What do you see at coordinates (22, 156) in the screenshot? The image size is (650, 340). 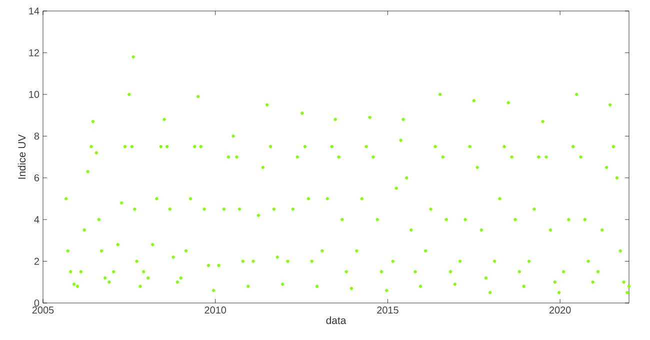 I see `y-axis-title: Indice UV` at bounding box center [22, 156].